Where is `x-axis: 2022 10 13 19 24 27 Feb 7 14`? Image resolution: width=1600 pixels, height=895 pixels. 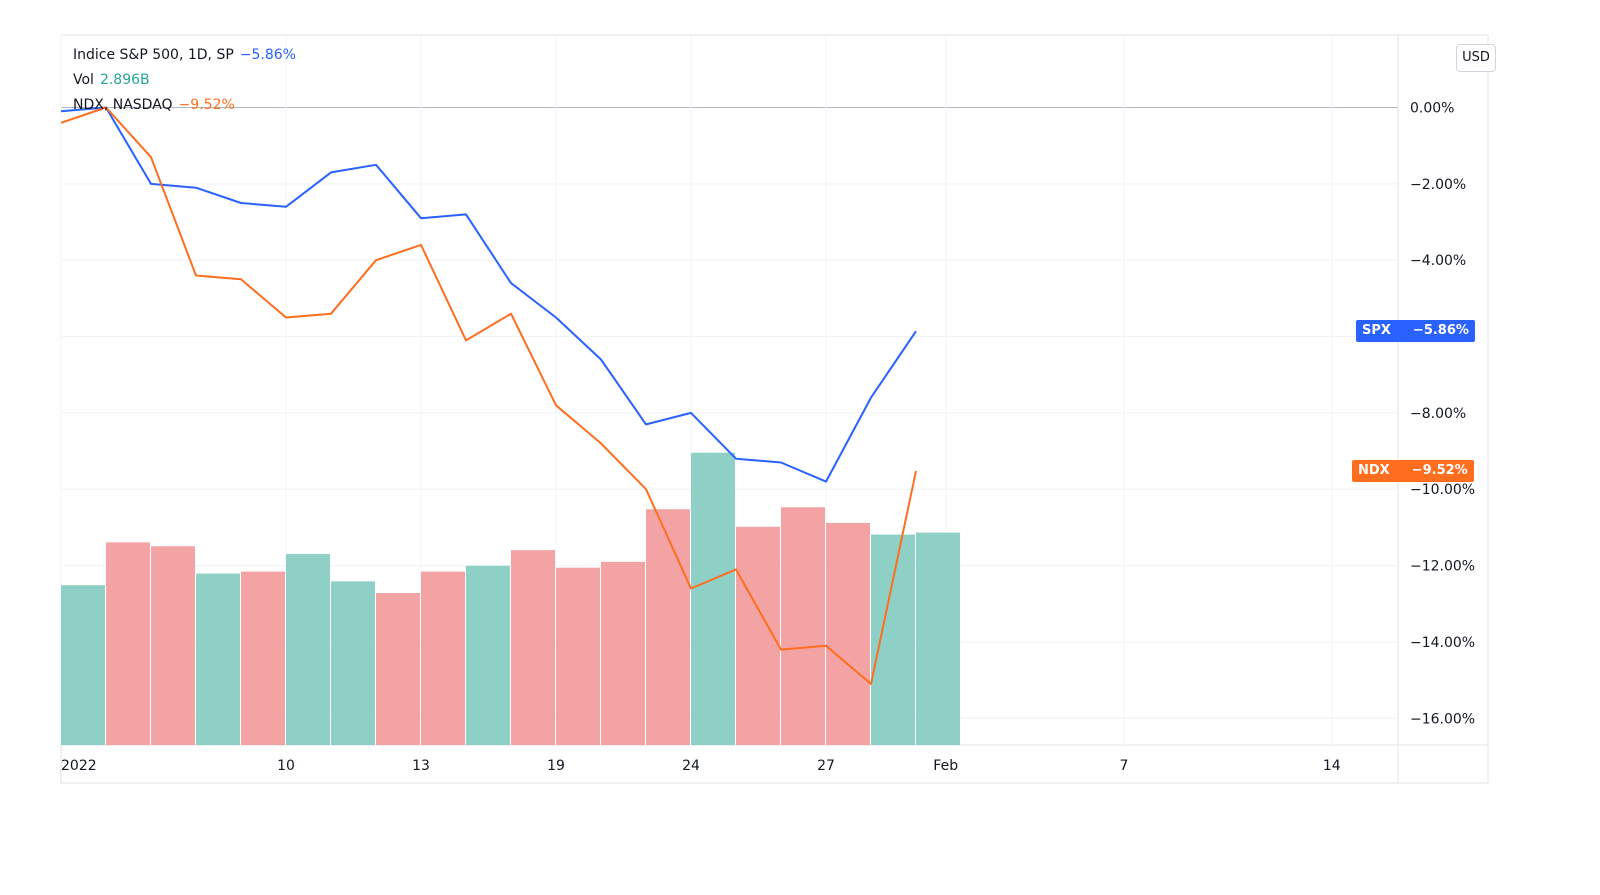
x-axis: 2022 10 13 19 24 27 Feb 7 14 is located at coordinates (701, 766).